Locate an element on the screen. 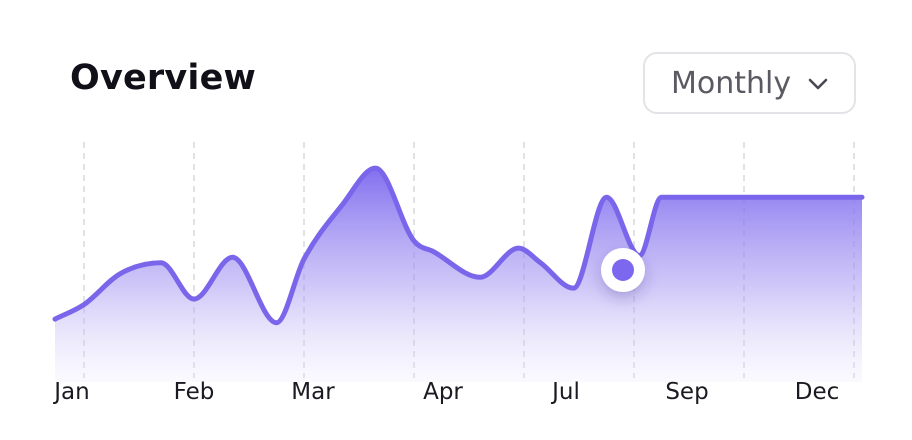  page-title: Overview is located at coordinates (163, 78).